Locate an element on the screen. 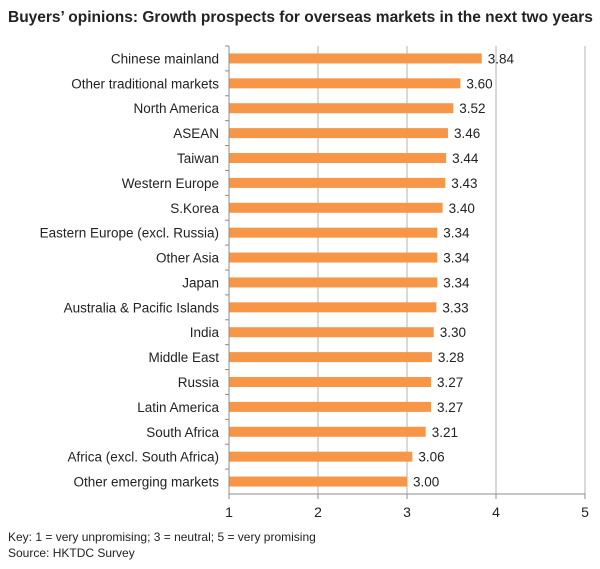 This screenshot has height=569, width=600. category-label: Western Europe is located at coordinates (170, 183).